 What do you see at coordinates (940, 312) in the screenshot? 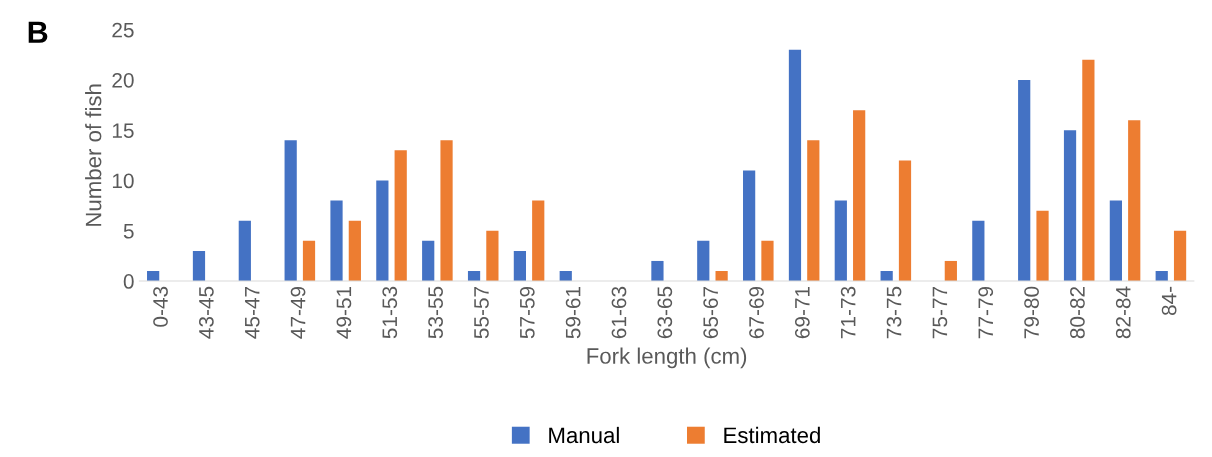
I see `x-tick-label: 75-77` at bounding box center [940, 312].